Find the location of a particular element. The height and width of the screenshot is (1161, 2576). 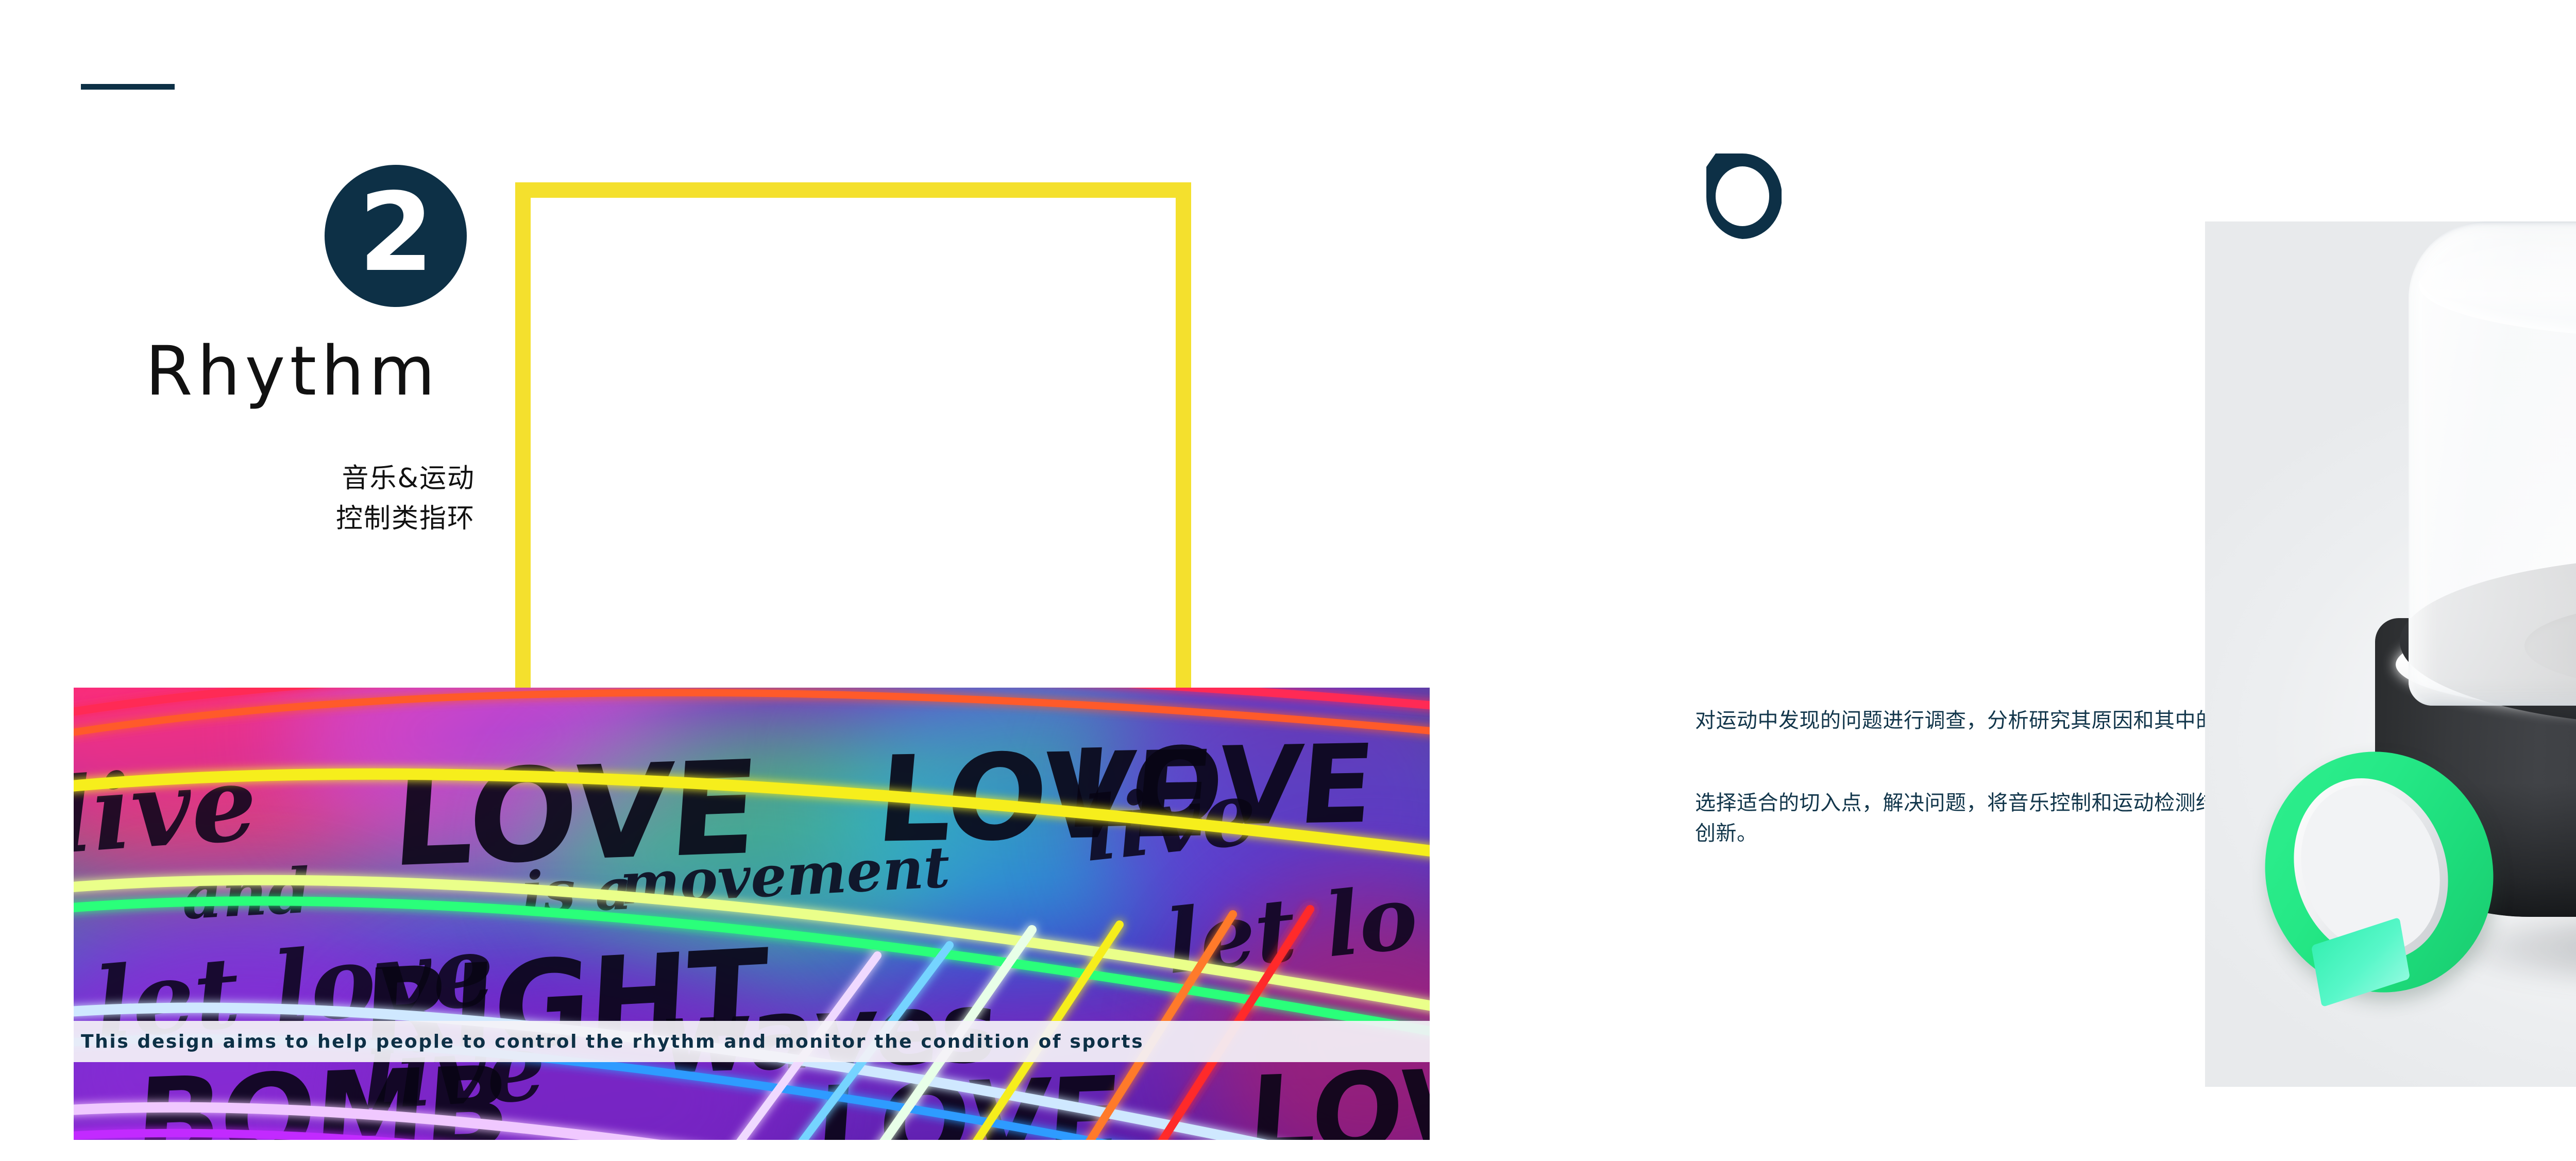

page-subtitle: 音乐&运动 控制类指环 is located at coordinates (315, 498).